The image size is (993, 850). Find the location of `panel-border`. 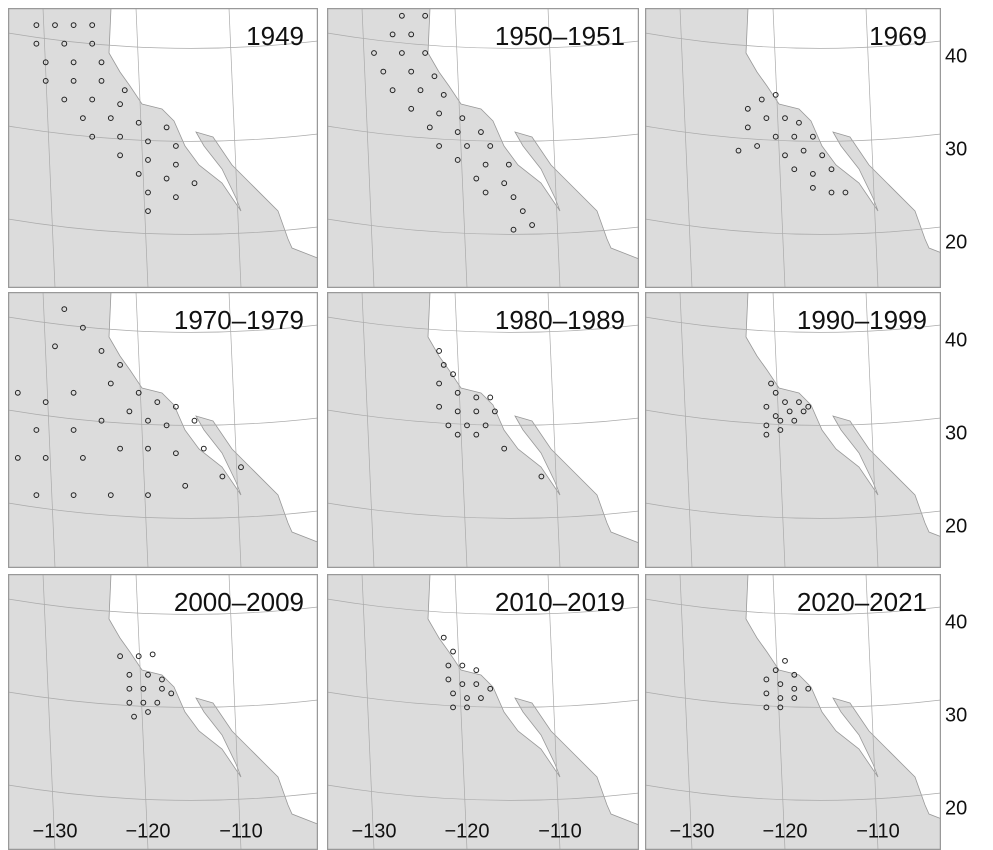

panel-border is located at coordinates (163, 148).